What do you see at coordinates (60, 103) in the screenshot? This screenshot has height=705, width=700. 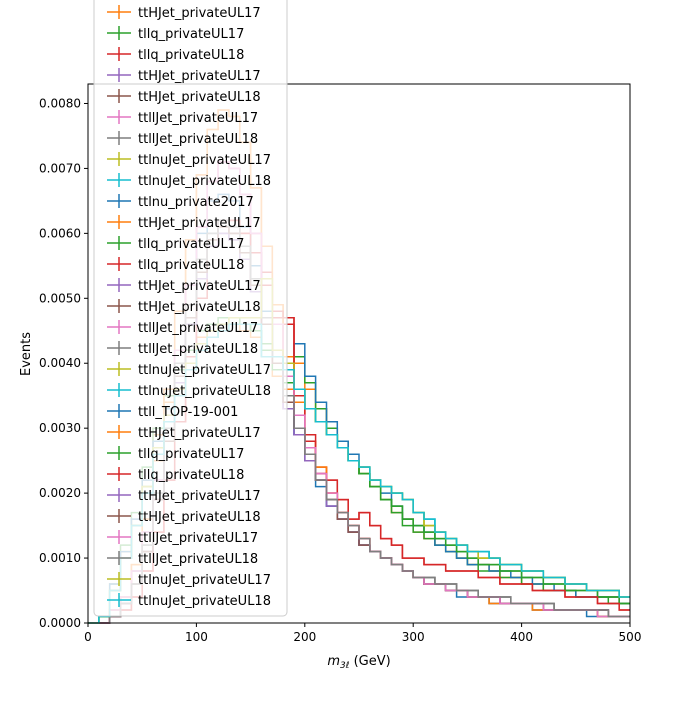 I see `y-tick-label: 0.0080` at bounding box center [60, 103].